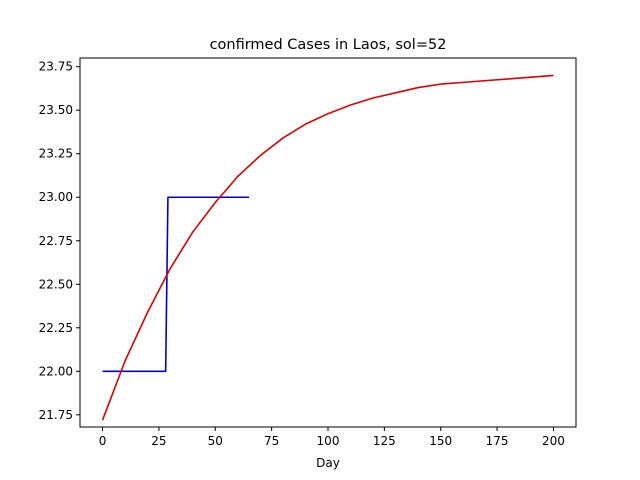  What do you see at coordinates (271, 441) in the screenshot?
I see `x-tick-label: 75` at bounding box center [271, 441].